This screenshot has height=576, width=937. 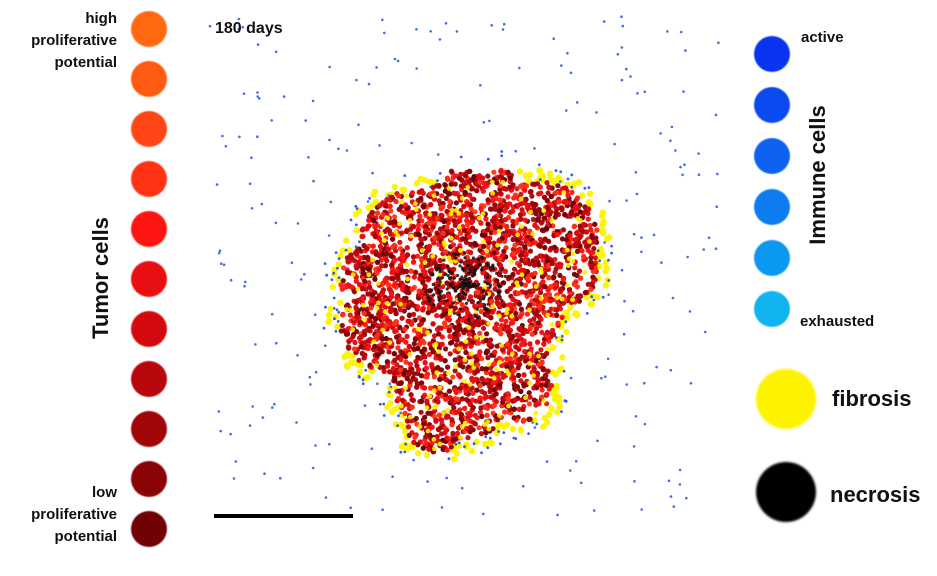 What do you see at coordinates (837, 321) in the screenshot?
I see `exhausted-label: exhausted` at bounding box center [837, 321].